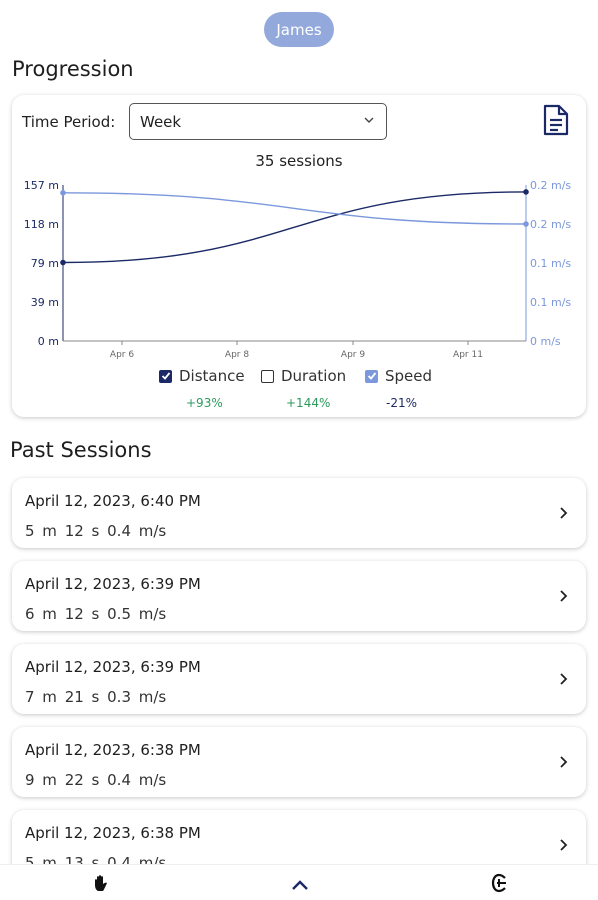 The width and height of the screenshot is (598, 900). What do you see at coordinates (96, 697) in the screenshot?
I see `session-stats: 7 m 21 s 0.3 m/s` at bounding box center [96, 697].